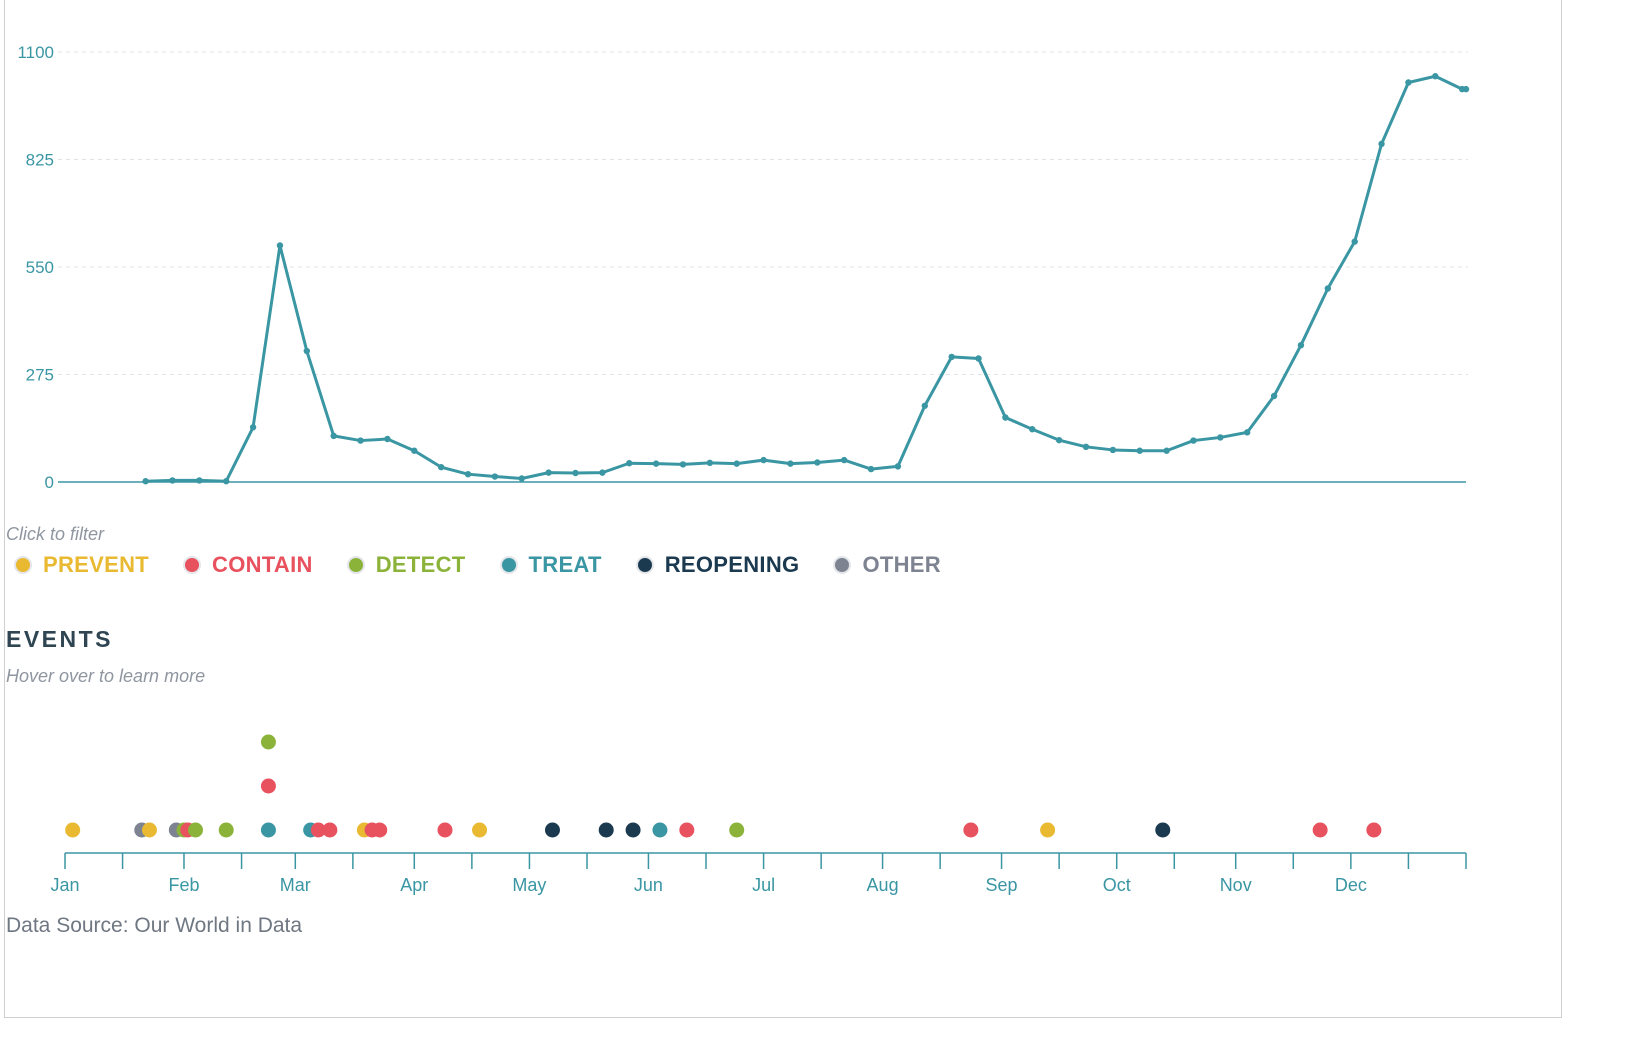  I want to click on legend-item-detect: DETECT, so click(406, 565).